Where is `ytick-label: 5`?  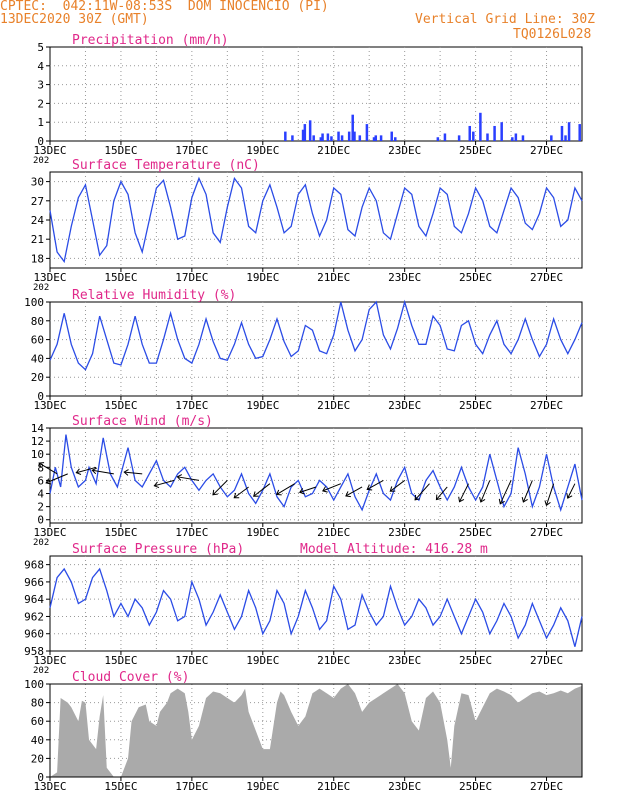 ytick-label: 5 is located at coordinates (40, 47).